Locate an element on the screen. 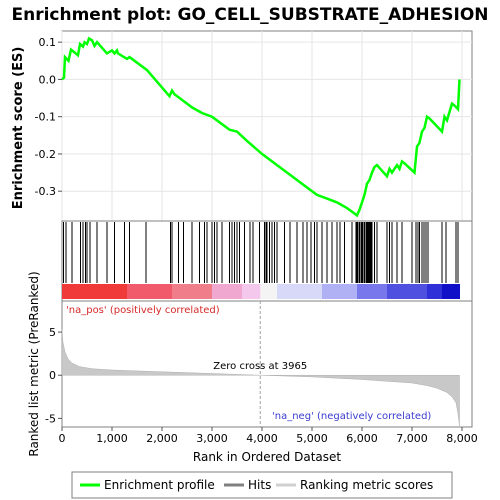 The width and height of the screenshot is (500, 500). negative-correlation-label: 'na_neg' (negatively correlated) is located at coordinates (351, 416).